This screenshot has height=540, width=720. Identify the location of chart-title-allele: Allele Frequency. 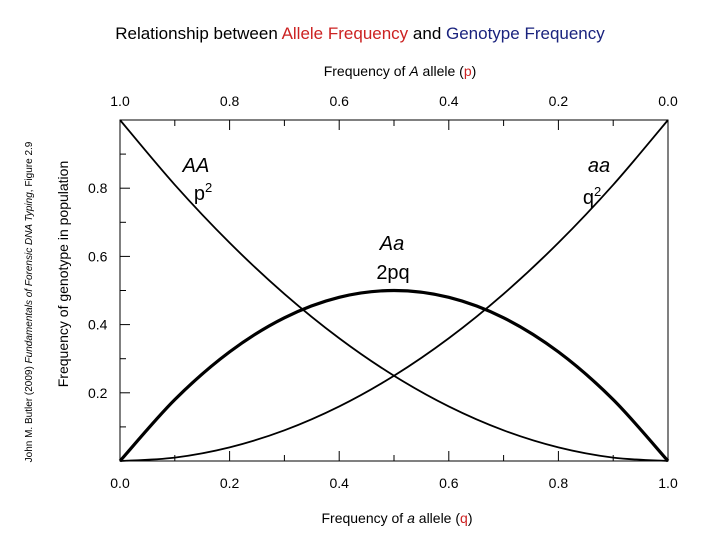
(345, 33).